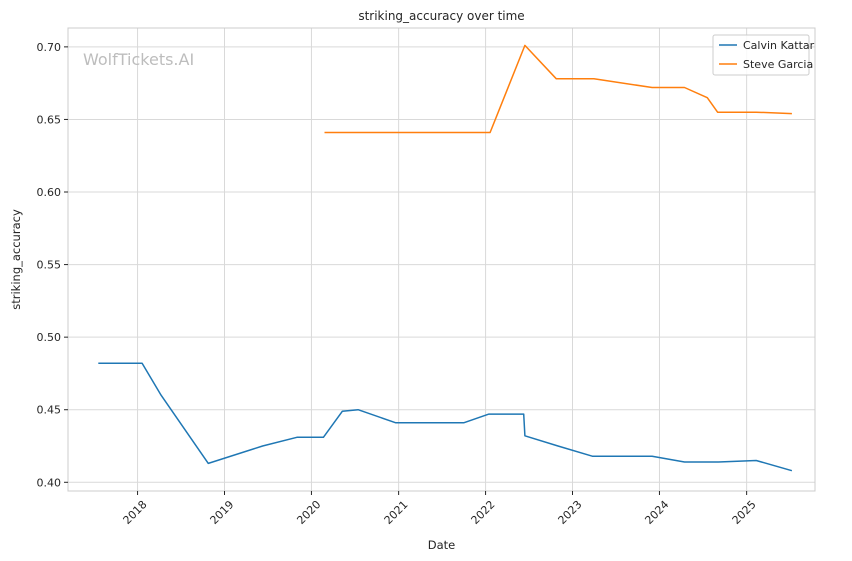 This screenshot has height=561, width=852. I want to click on y-tick-label: 0.40, so click(49, 482).